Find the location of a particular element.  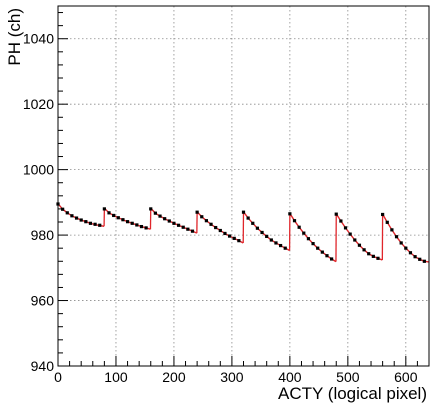

y-tick-label: 960 is located at coordinates (43, 301).